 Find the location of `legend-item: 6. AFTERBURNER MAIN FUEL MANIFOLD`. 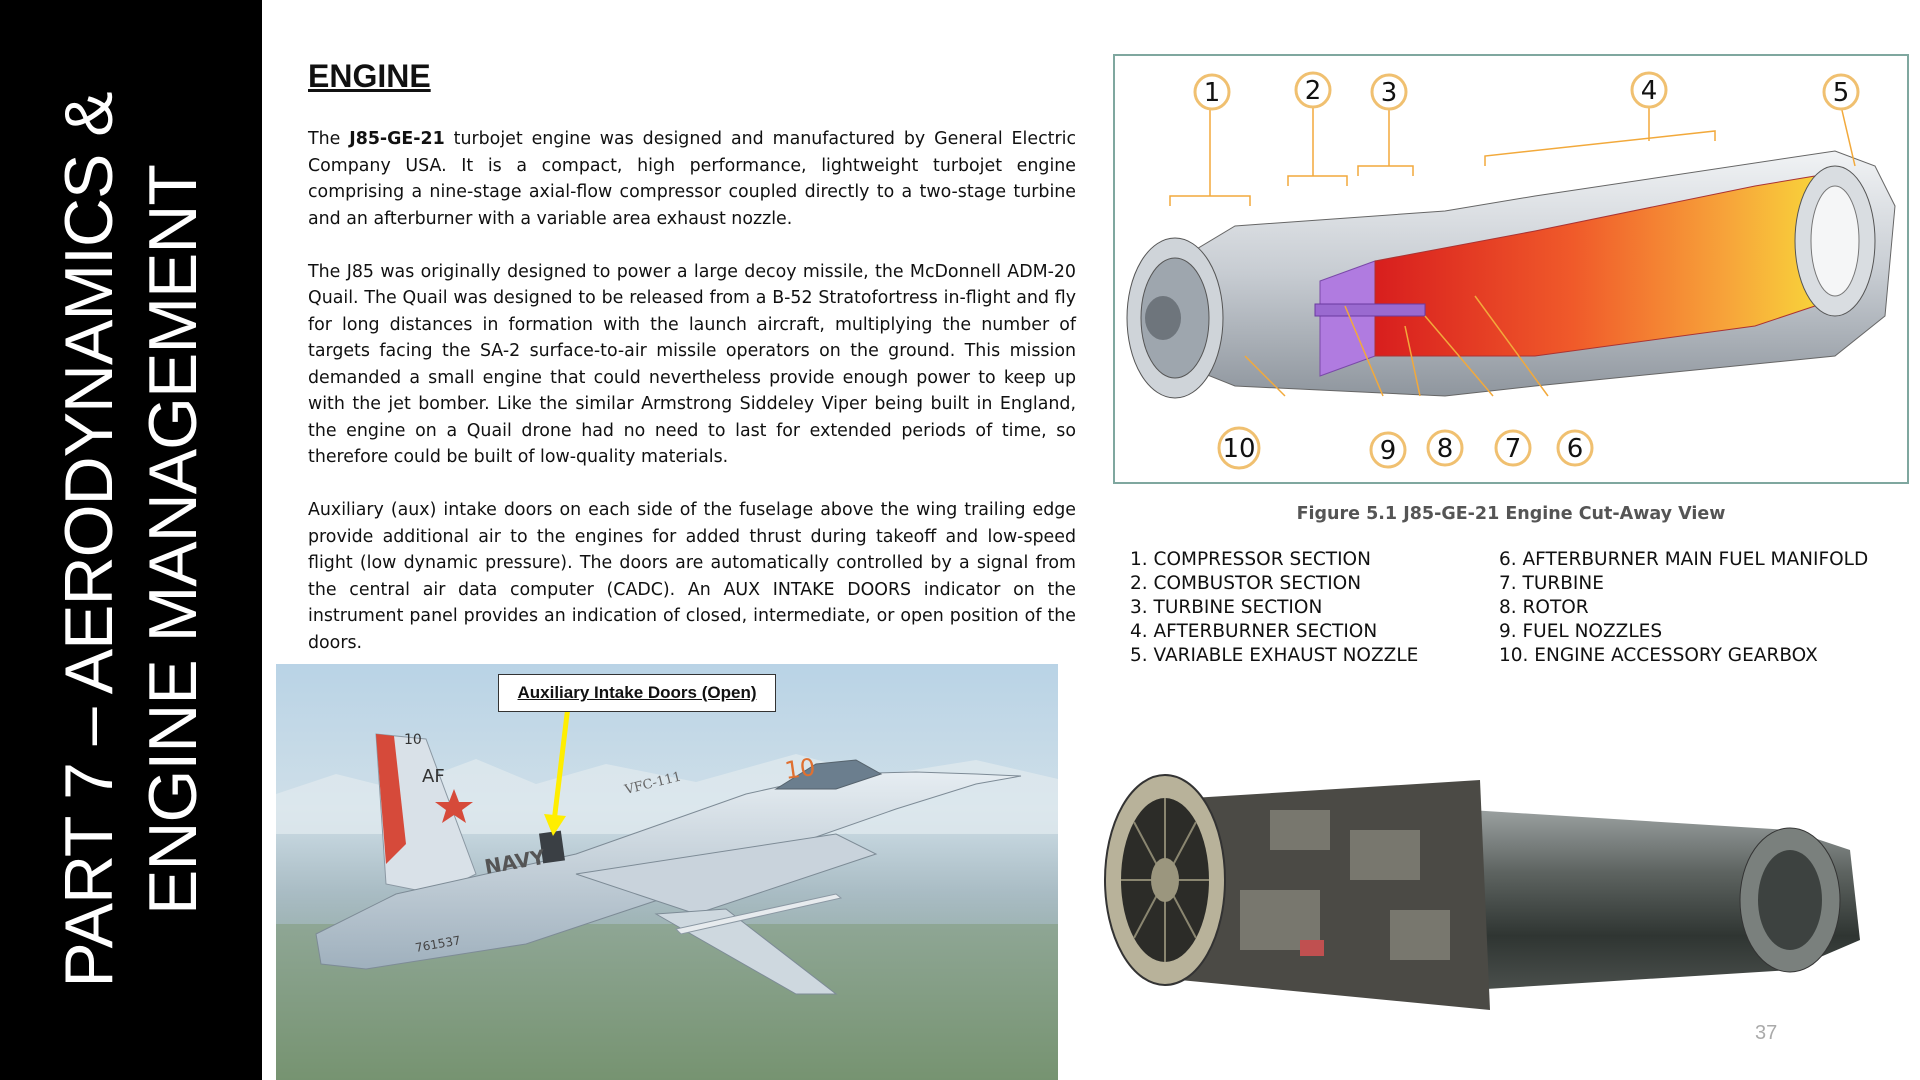

legend-item: 6. AFTERBURNER MAIN FUEL MANIFOLD is located at coordinates (1684, 559).